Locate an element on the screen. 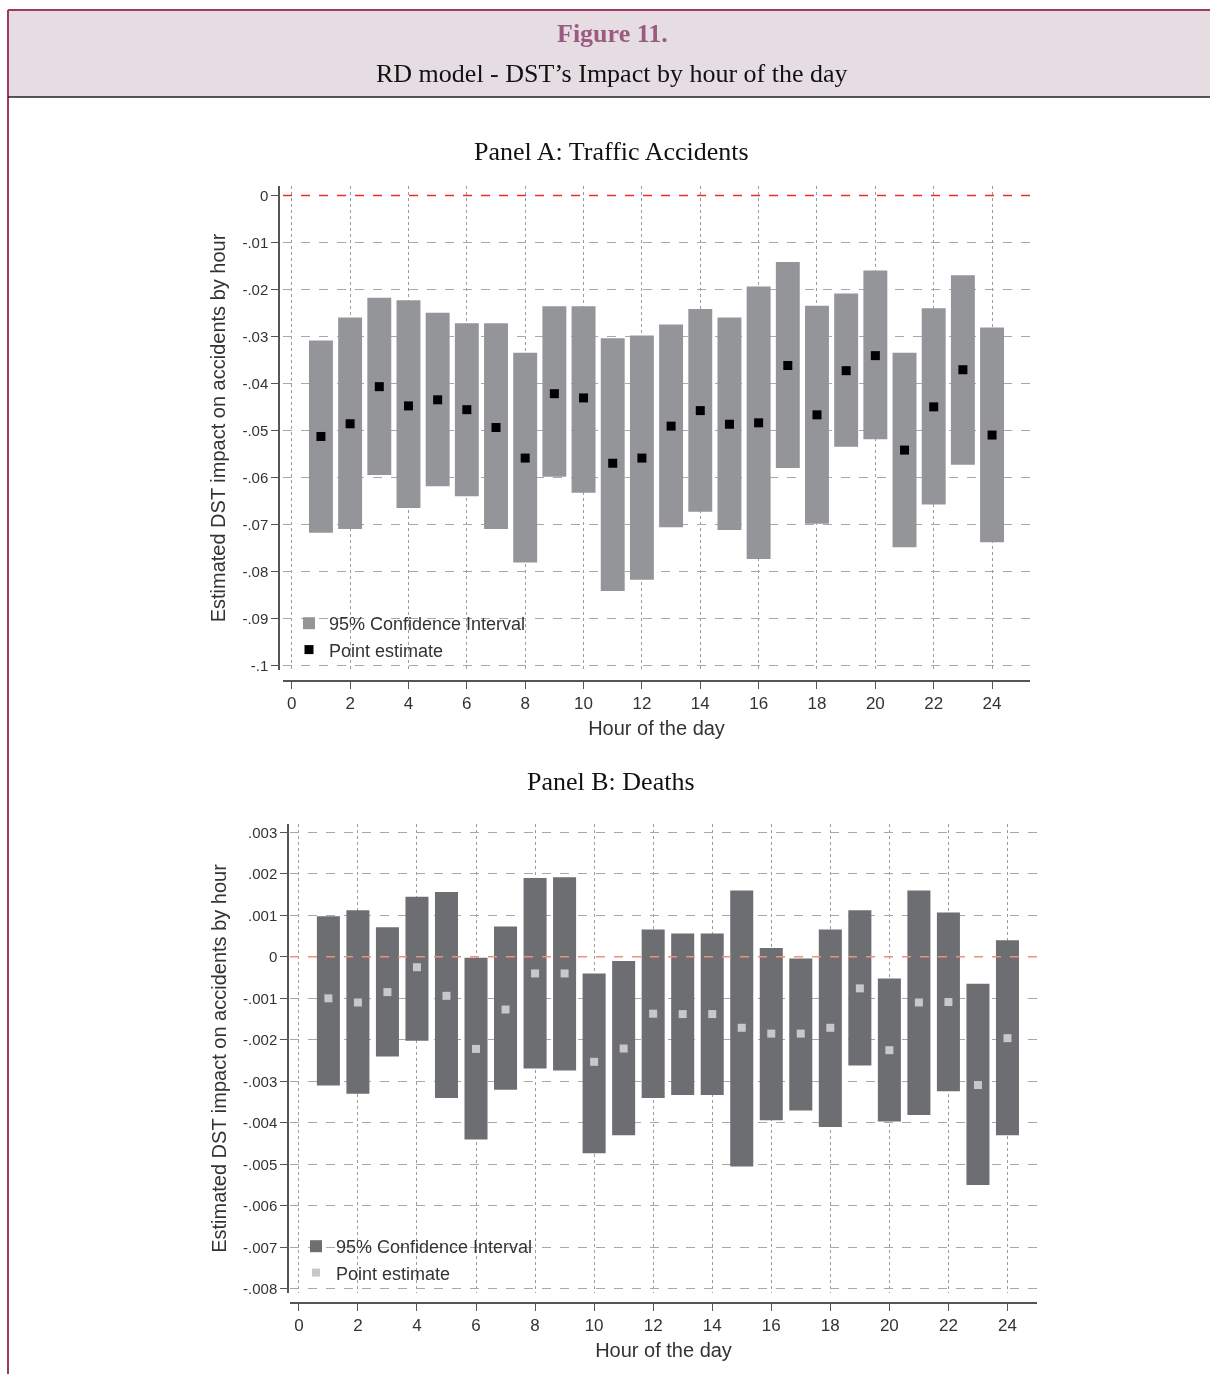 The width and height of the screenshot is (1210, 1374). x-tick-label: 24 is located at coordinates (1007, 1326).